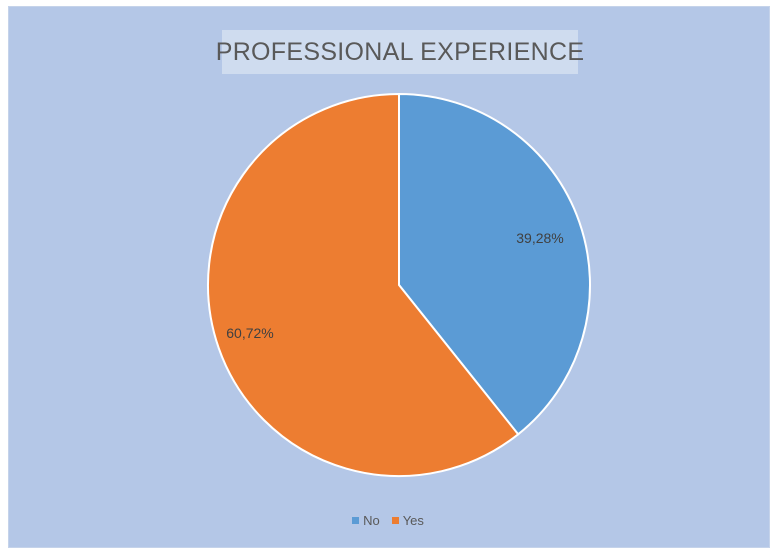 This screenshot has width=776, height=554. I want to click on legend-label-yes: Yes, so click(413, 520).